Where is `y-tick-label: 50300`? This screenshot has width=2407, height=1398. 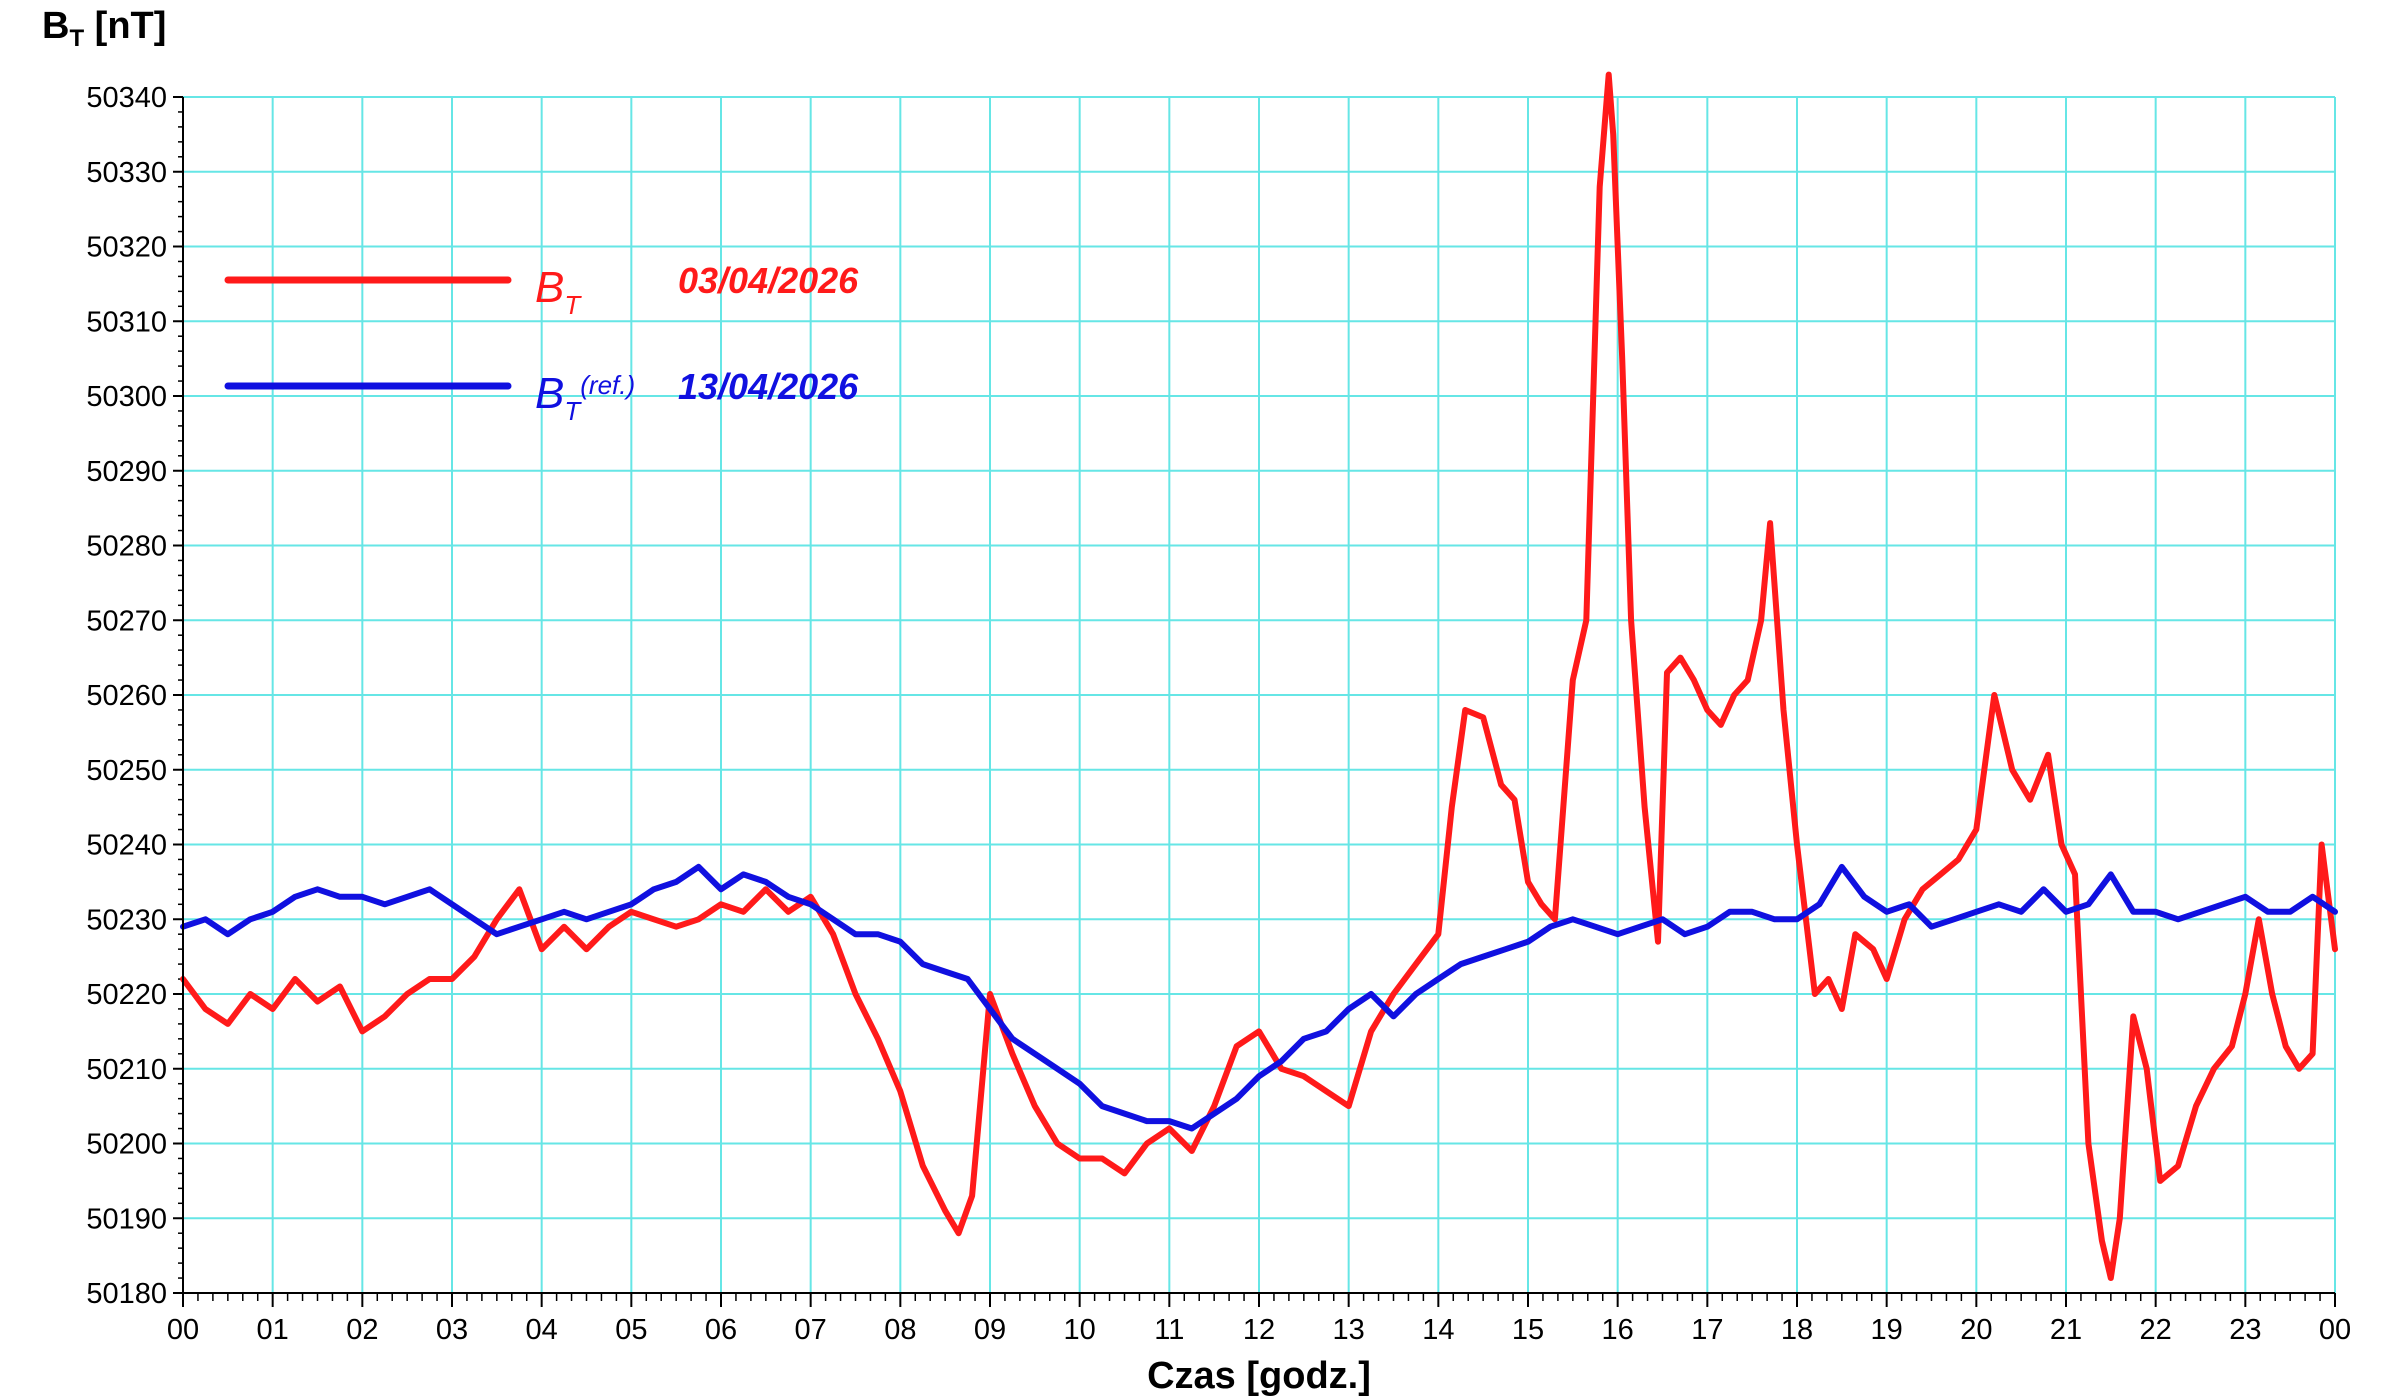 y-tick-label: 50300 is located at coordinates (126, 397).